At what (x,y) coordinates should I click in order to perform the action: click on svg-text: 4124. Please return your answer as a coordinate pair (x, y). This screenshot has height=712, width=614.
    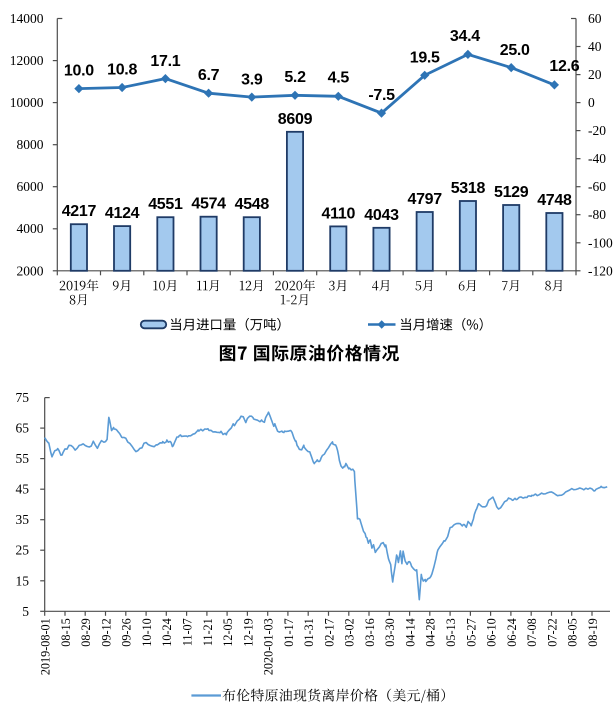
    Looking at the image, I should click on (122, 213).